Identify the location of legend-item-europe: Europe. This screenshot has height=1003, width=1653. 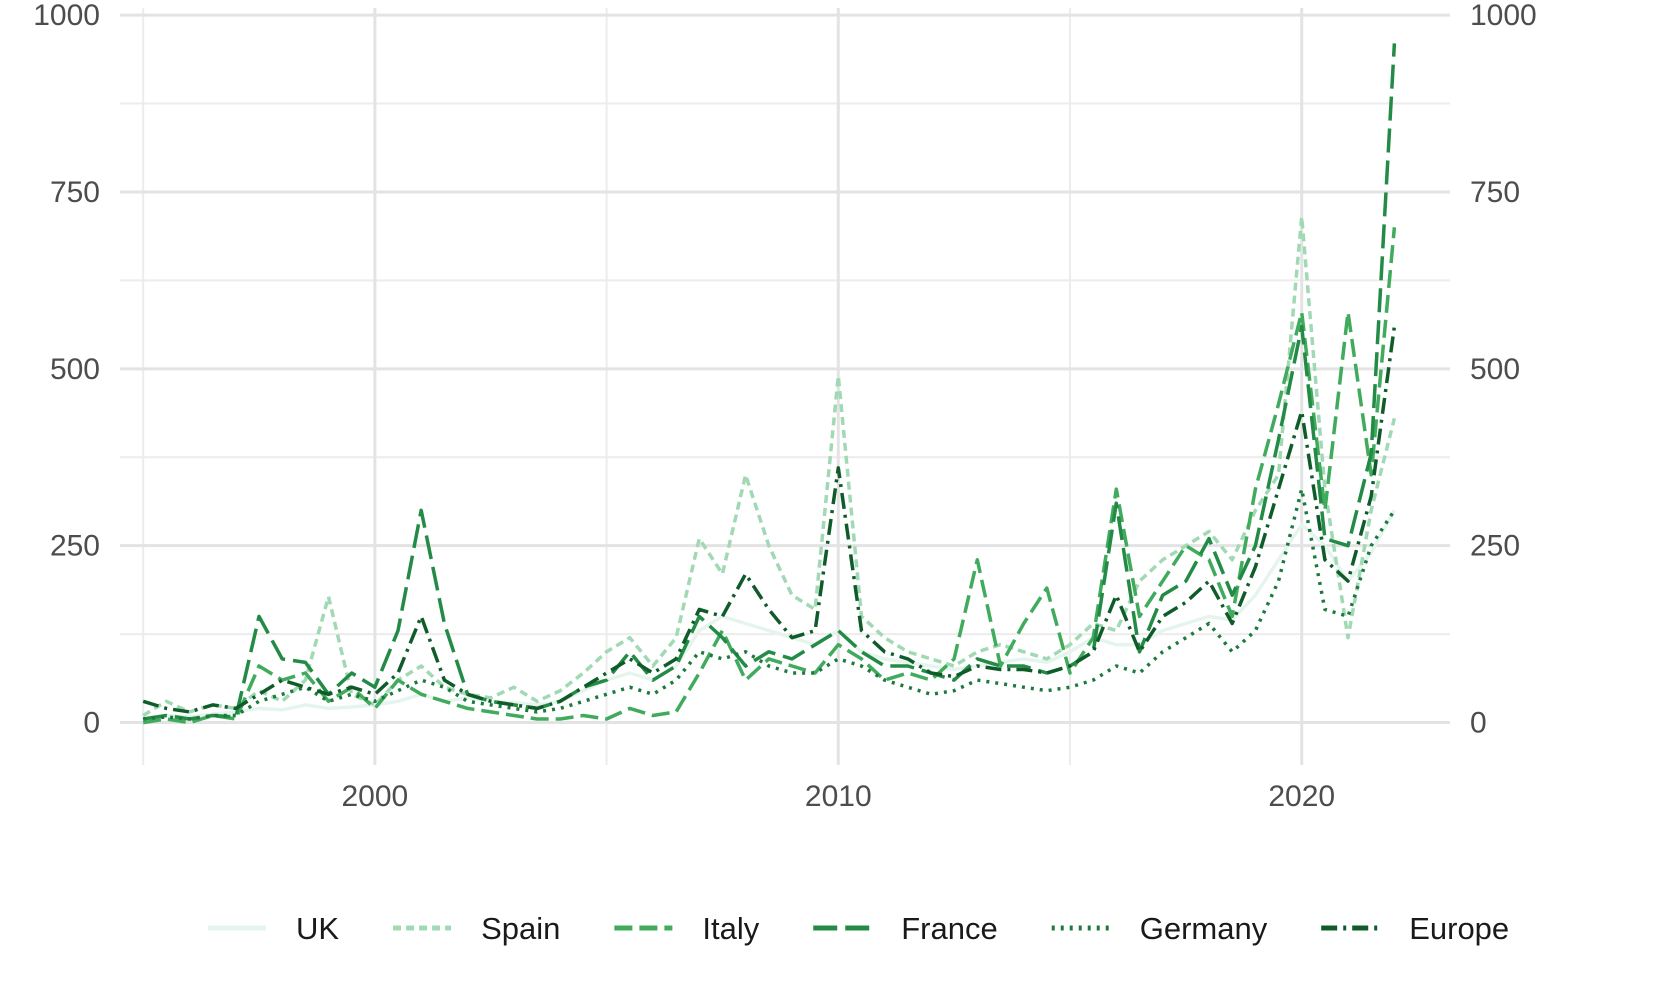
(1415, 928).